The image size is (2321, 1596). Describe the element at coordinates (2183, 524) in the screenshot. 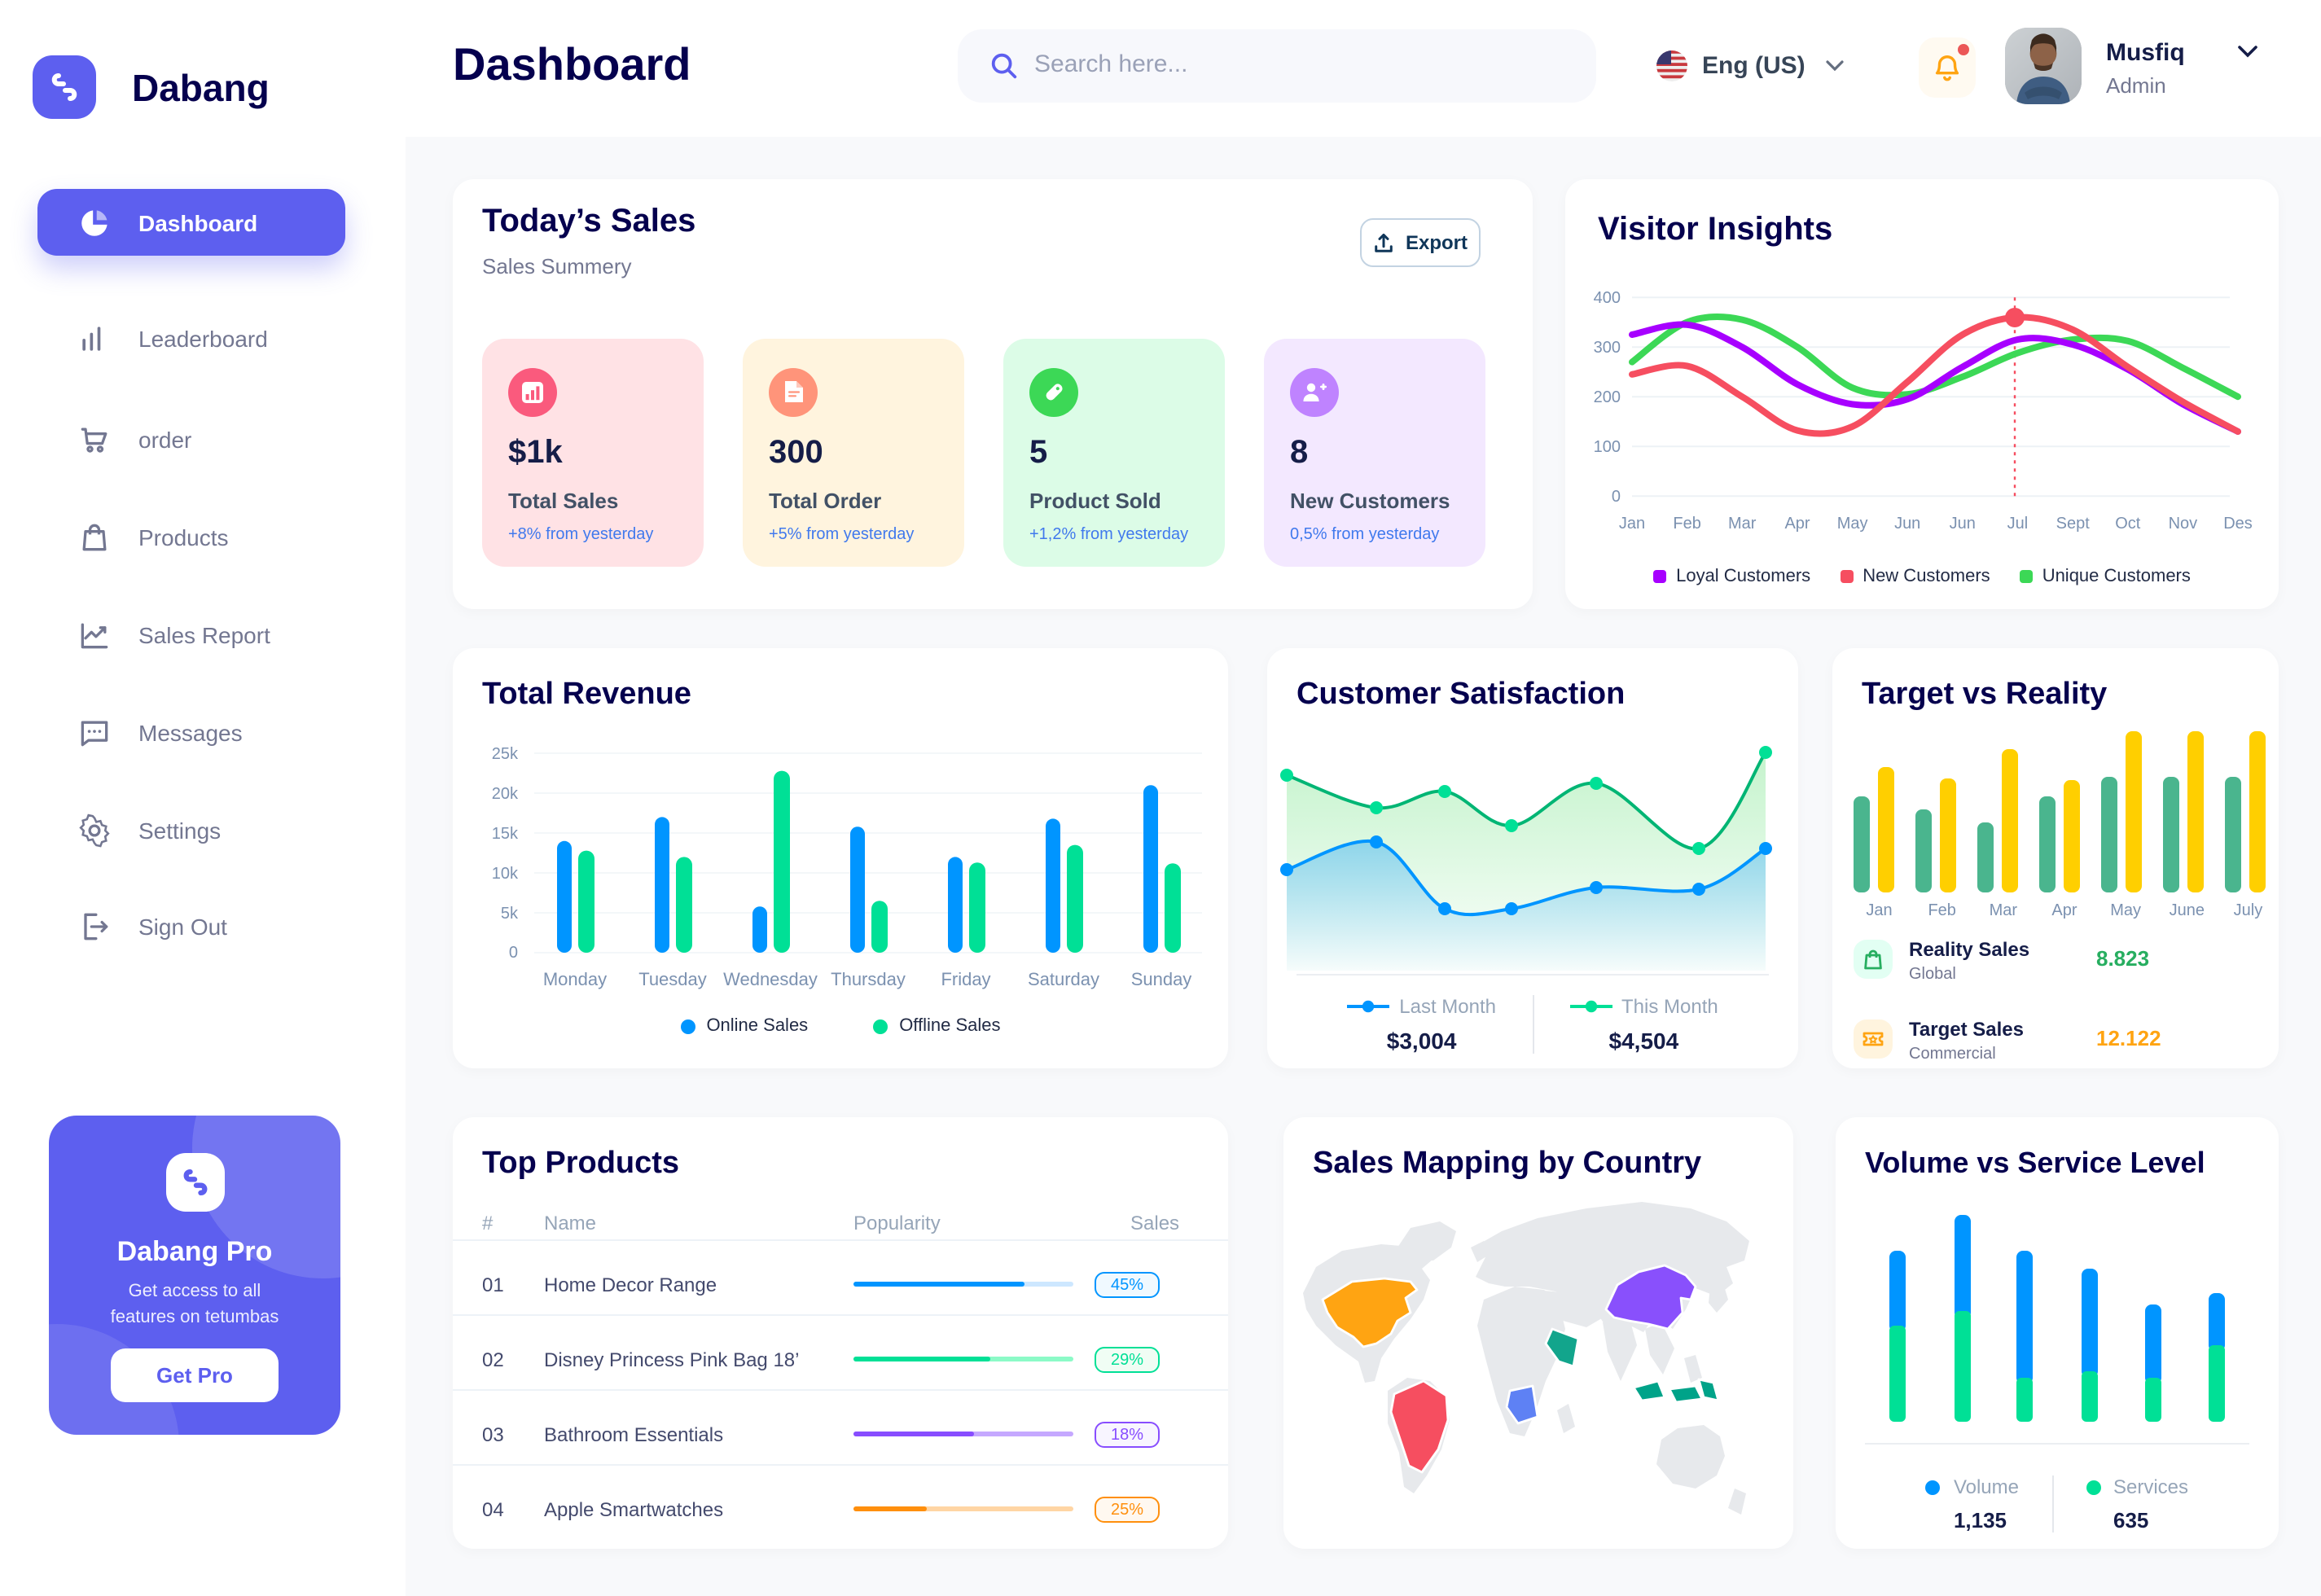

I see `svg-text: Nov` at that location.